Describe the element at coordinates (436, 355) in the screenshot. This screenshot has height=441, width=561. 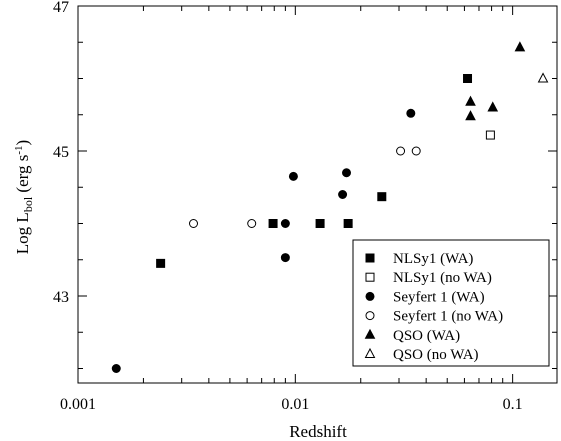
I see `legend-label: QSO (no WA)` at that location.